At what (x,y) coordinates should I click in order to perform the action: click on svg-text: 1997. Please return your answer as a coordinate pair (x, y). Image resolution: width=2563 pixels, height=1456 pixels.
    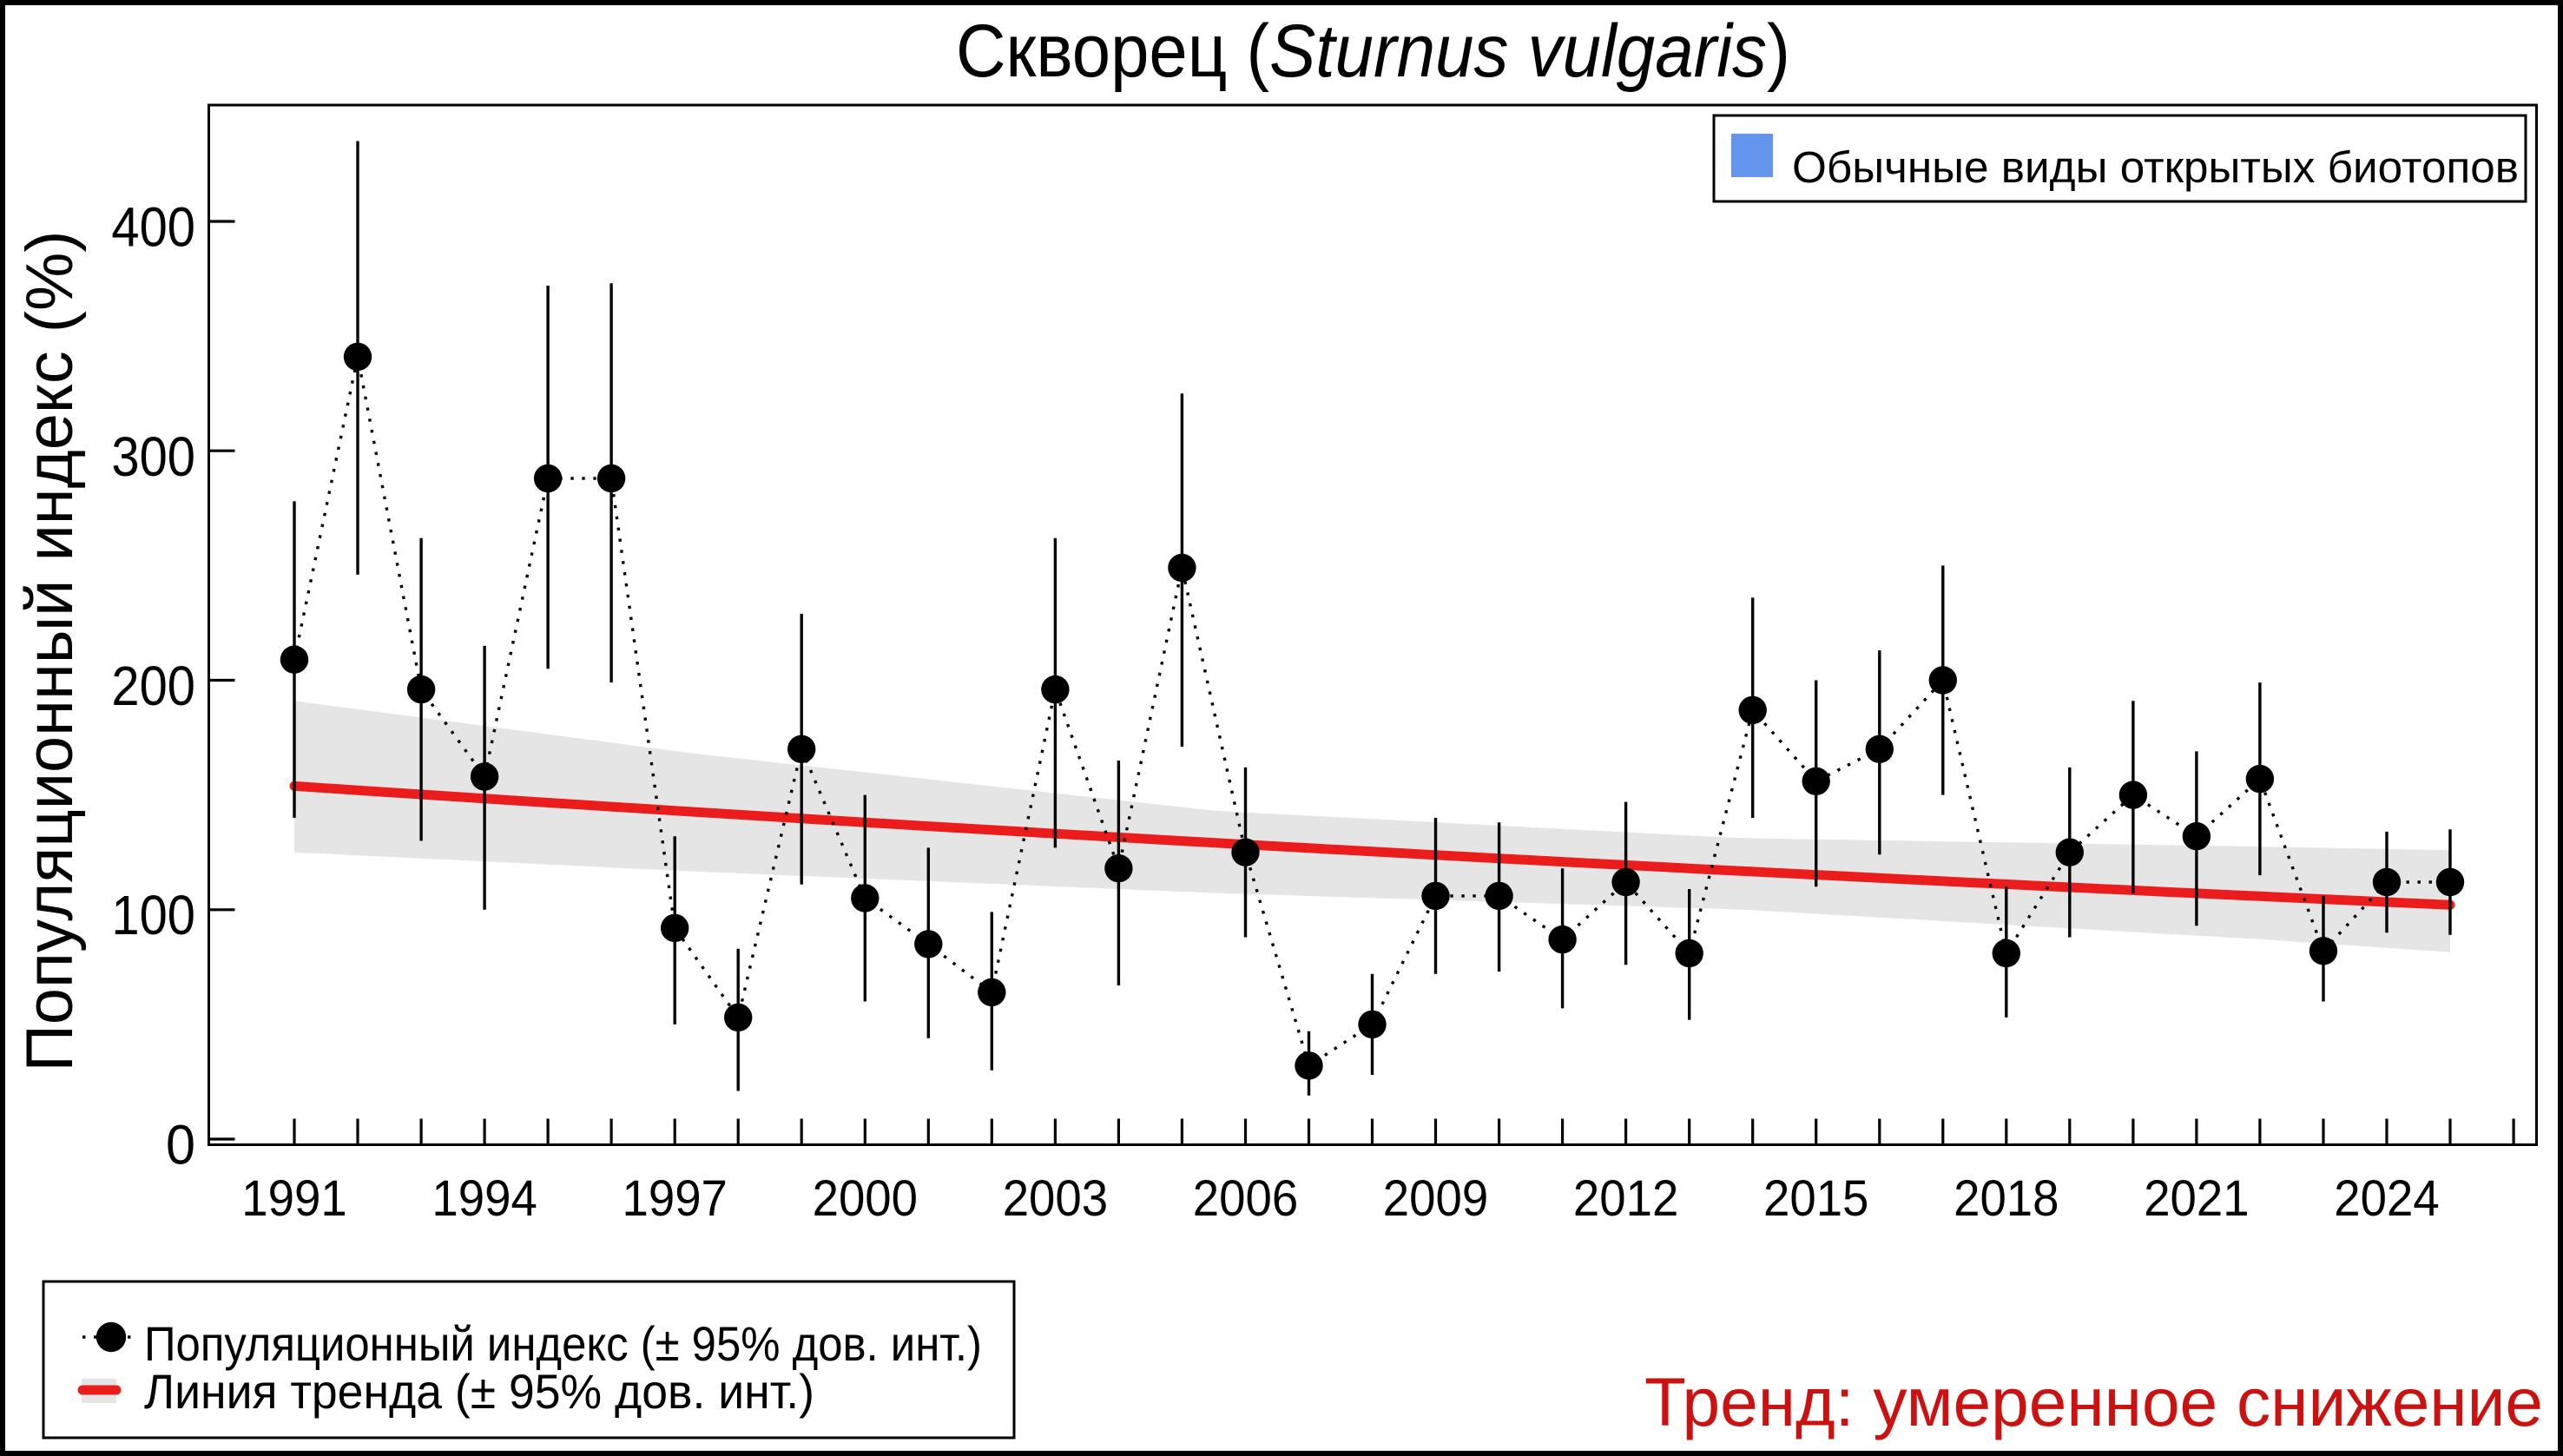
    Looking at the image, I should click on (675, 1198).